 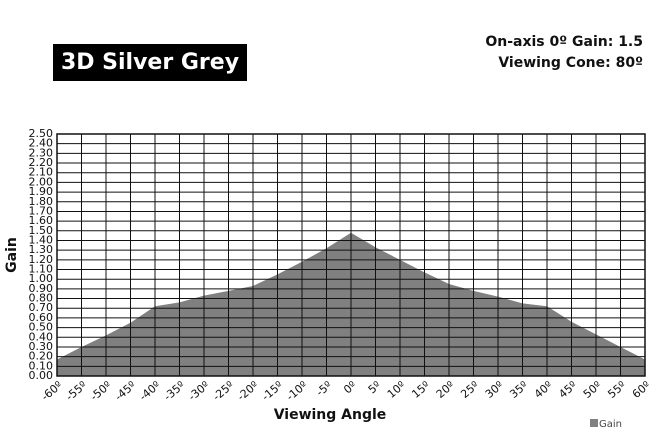 I want to click on x-tick-label: -15º, so click(x=272, y=391).